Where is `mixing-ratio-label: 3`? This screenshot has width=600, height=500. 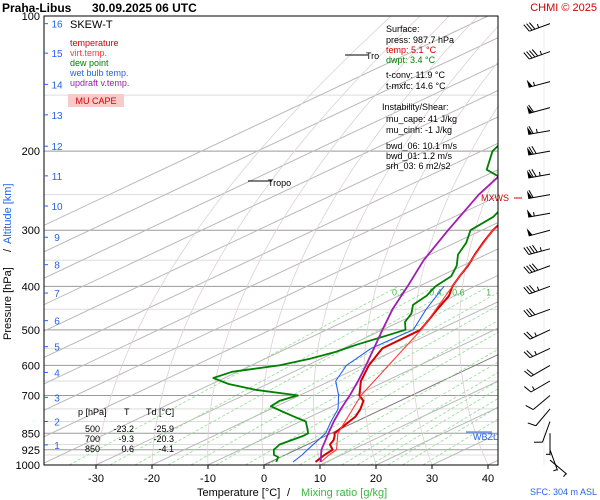 mixing-ratio-label: 3 is located at coordinates (558, 292).